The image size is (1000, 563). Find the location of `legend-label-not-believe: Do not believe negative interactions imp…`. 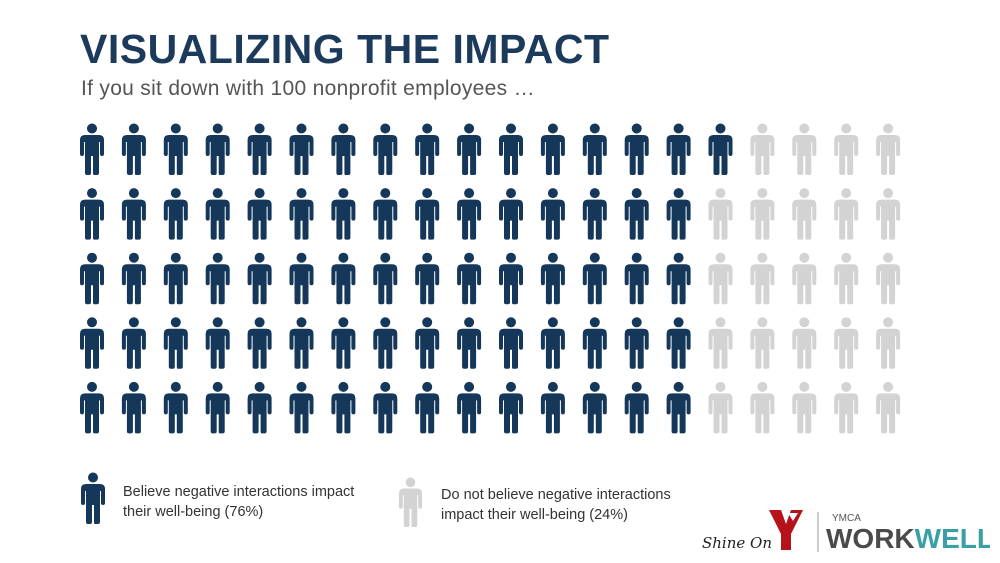

legend-label-not-believe: Do not believe negative interactions imp… is located at coordinates (556, 505).